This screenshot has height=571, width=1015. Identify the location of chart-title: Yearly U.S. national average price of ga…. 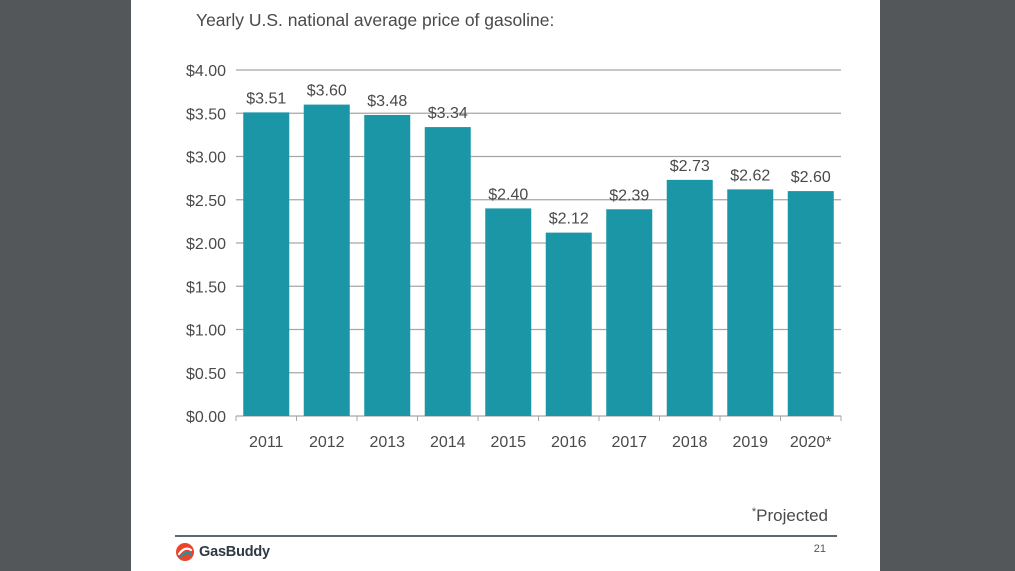
(375, 20).